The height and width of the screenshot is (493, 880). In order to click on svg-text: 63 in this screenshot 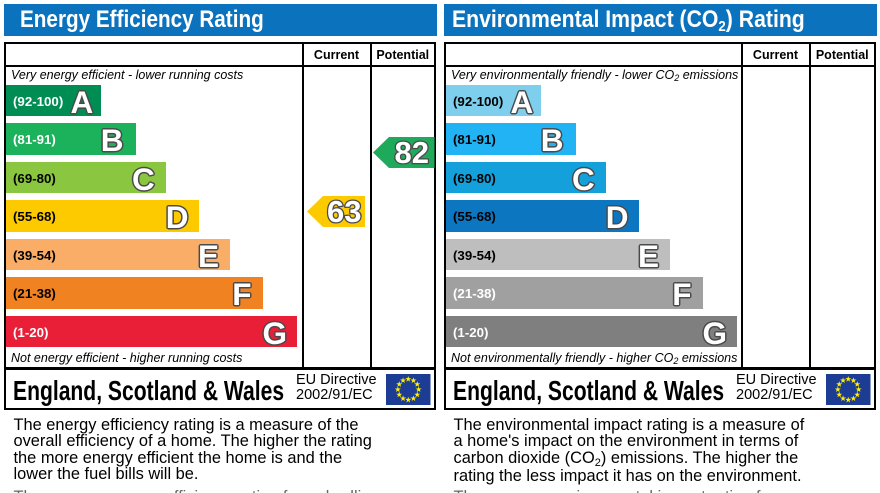, I will do `click(344, 211)`.